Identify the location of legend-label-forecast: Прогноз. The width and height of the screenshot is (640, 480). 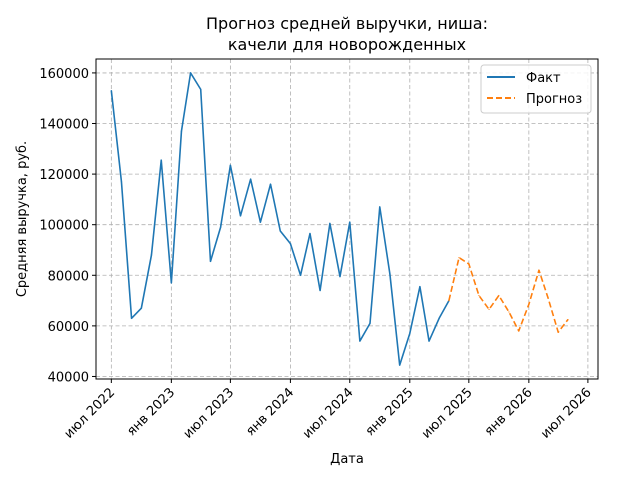
(554, 99).